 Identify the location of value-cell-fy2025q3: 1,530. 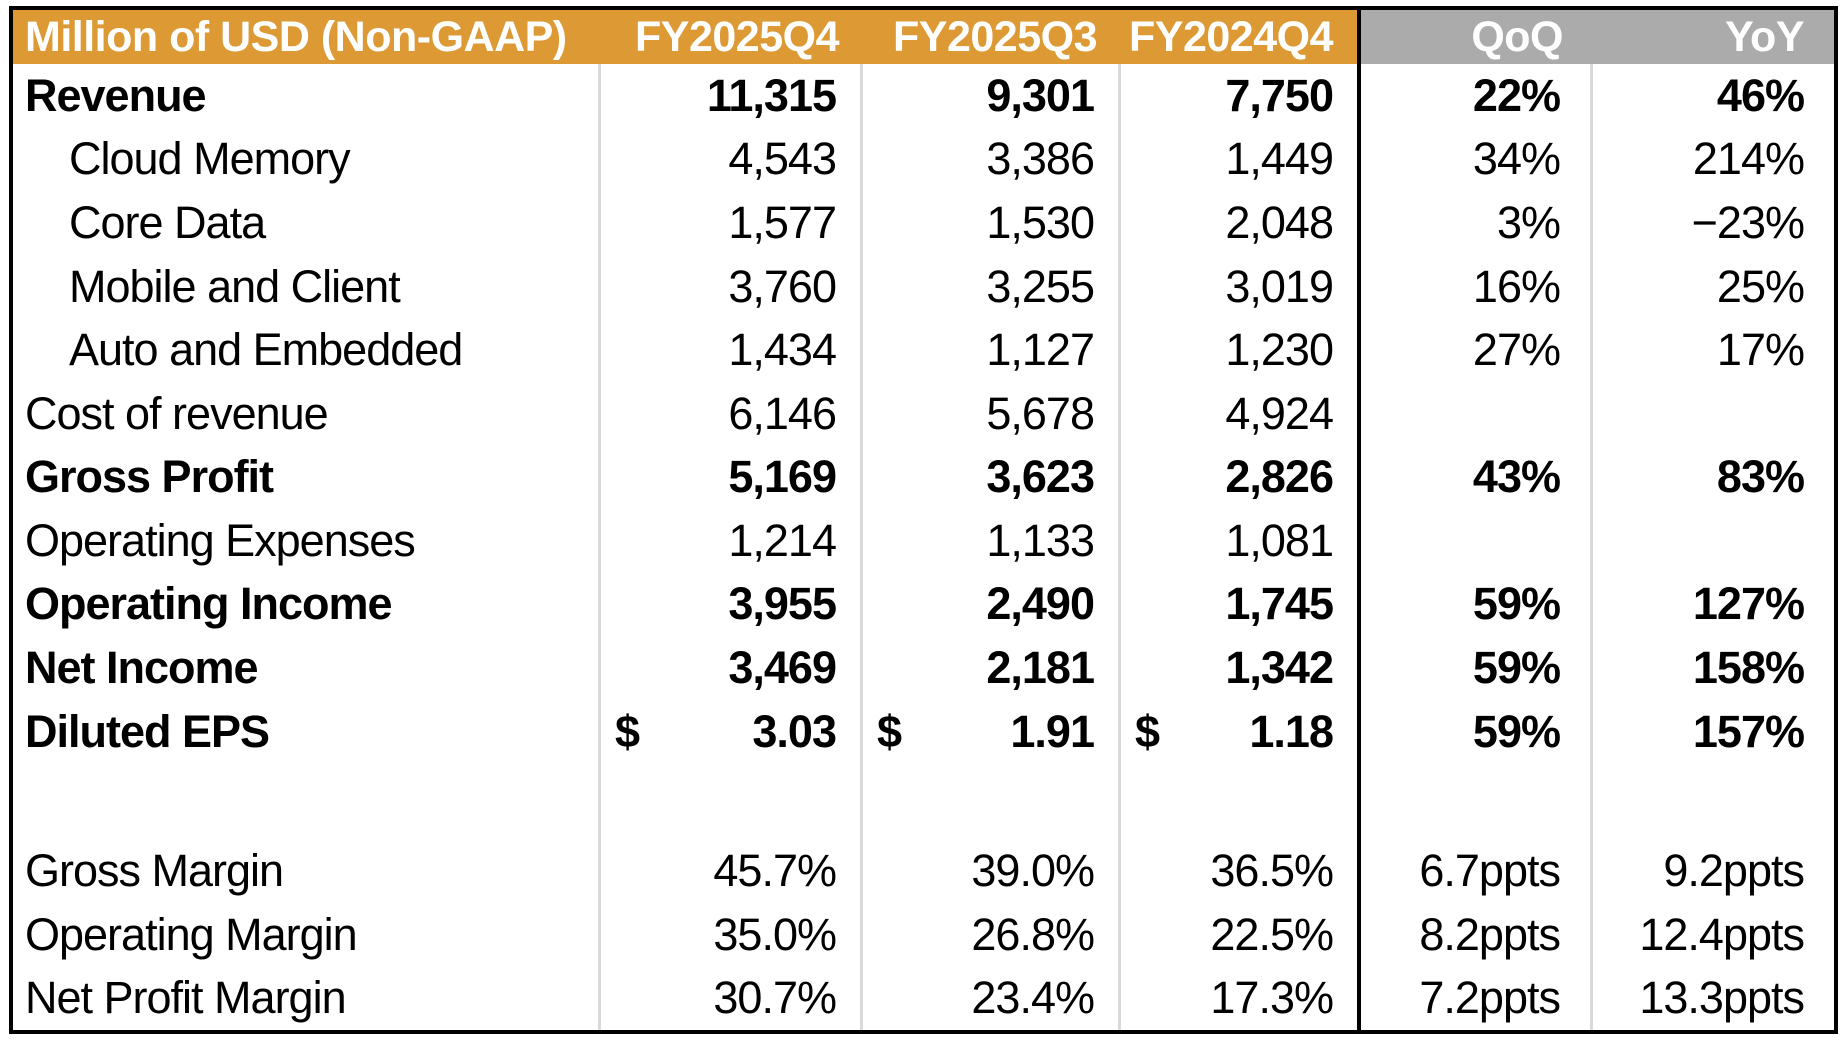
(992, 223).